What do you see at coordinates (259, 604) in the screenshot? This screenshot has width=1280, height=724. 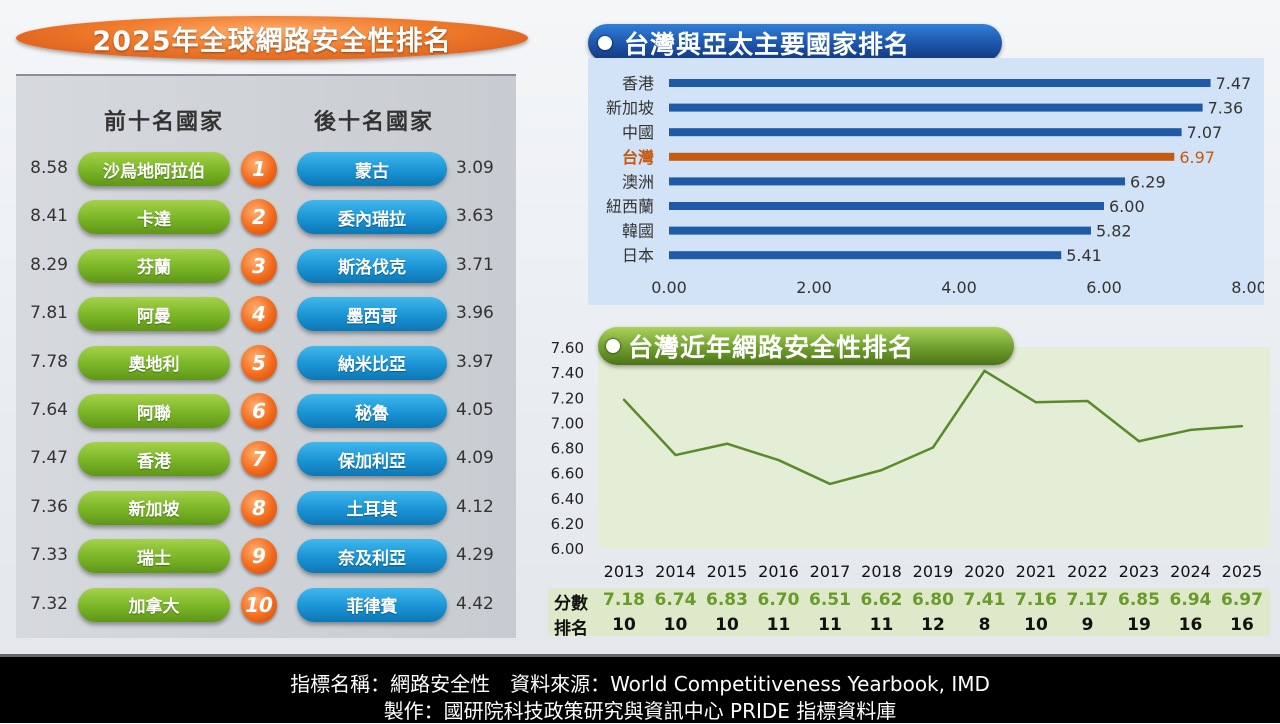 I see `rank-badge: 10` at bounding box center [259, 604].